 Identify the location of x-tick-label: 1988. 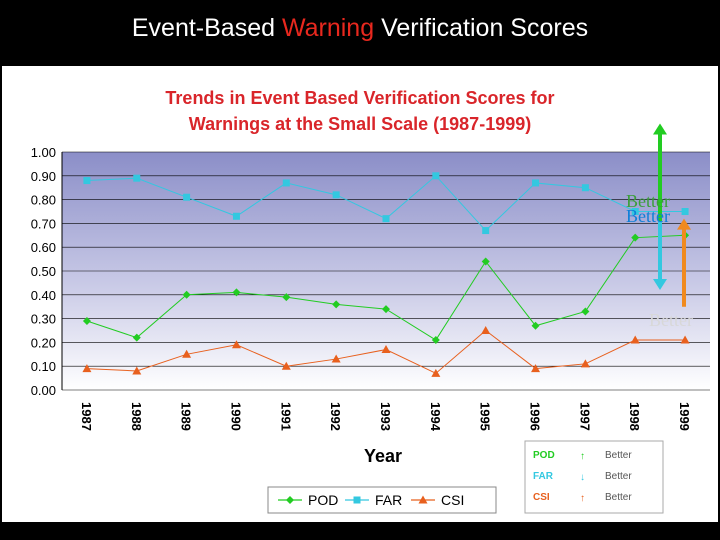
(136, 416).